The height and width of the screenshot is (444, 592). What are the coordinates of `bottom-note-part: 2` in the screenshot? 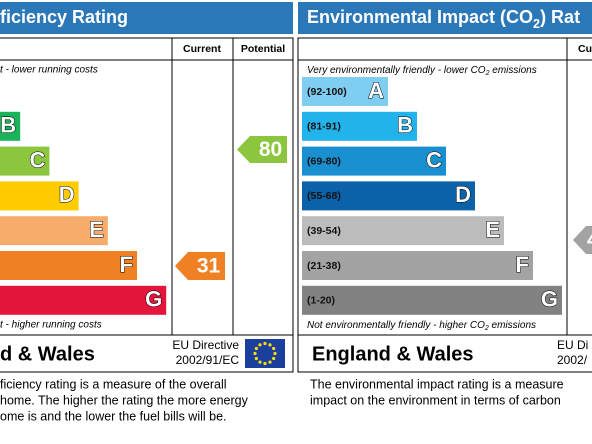 It's located at (486, 328).